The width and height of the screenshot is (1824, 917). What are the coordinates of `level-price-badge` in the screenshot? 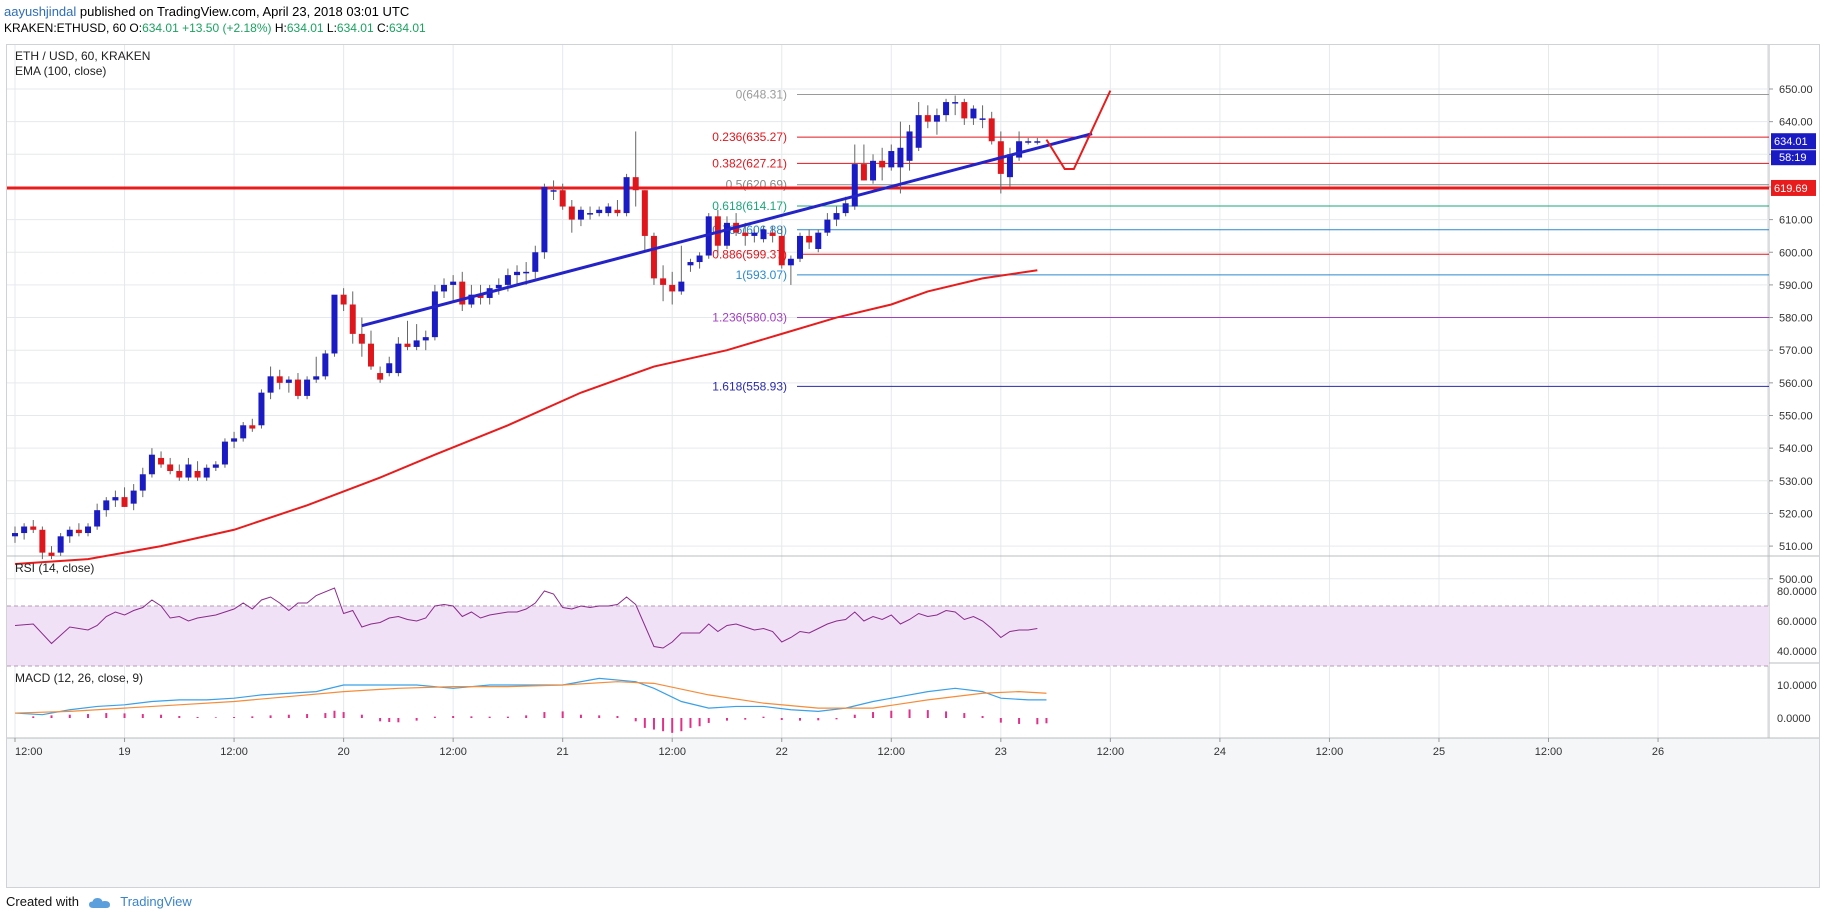 It's located at (1793, 187).